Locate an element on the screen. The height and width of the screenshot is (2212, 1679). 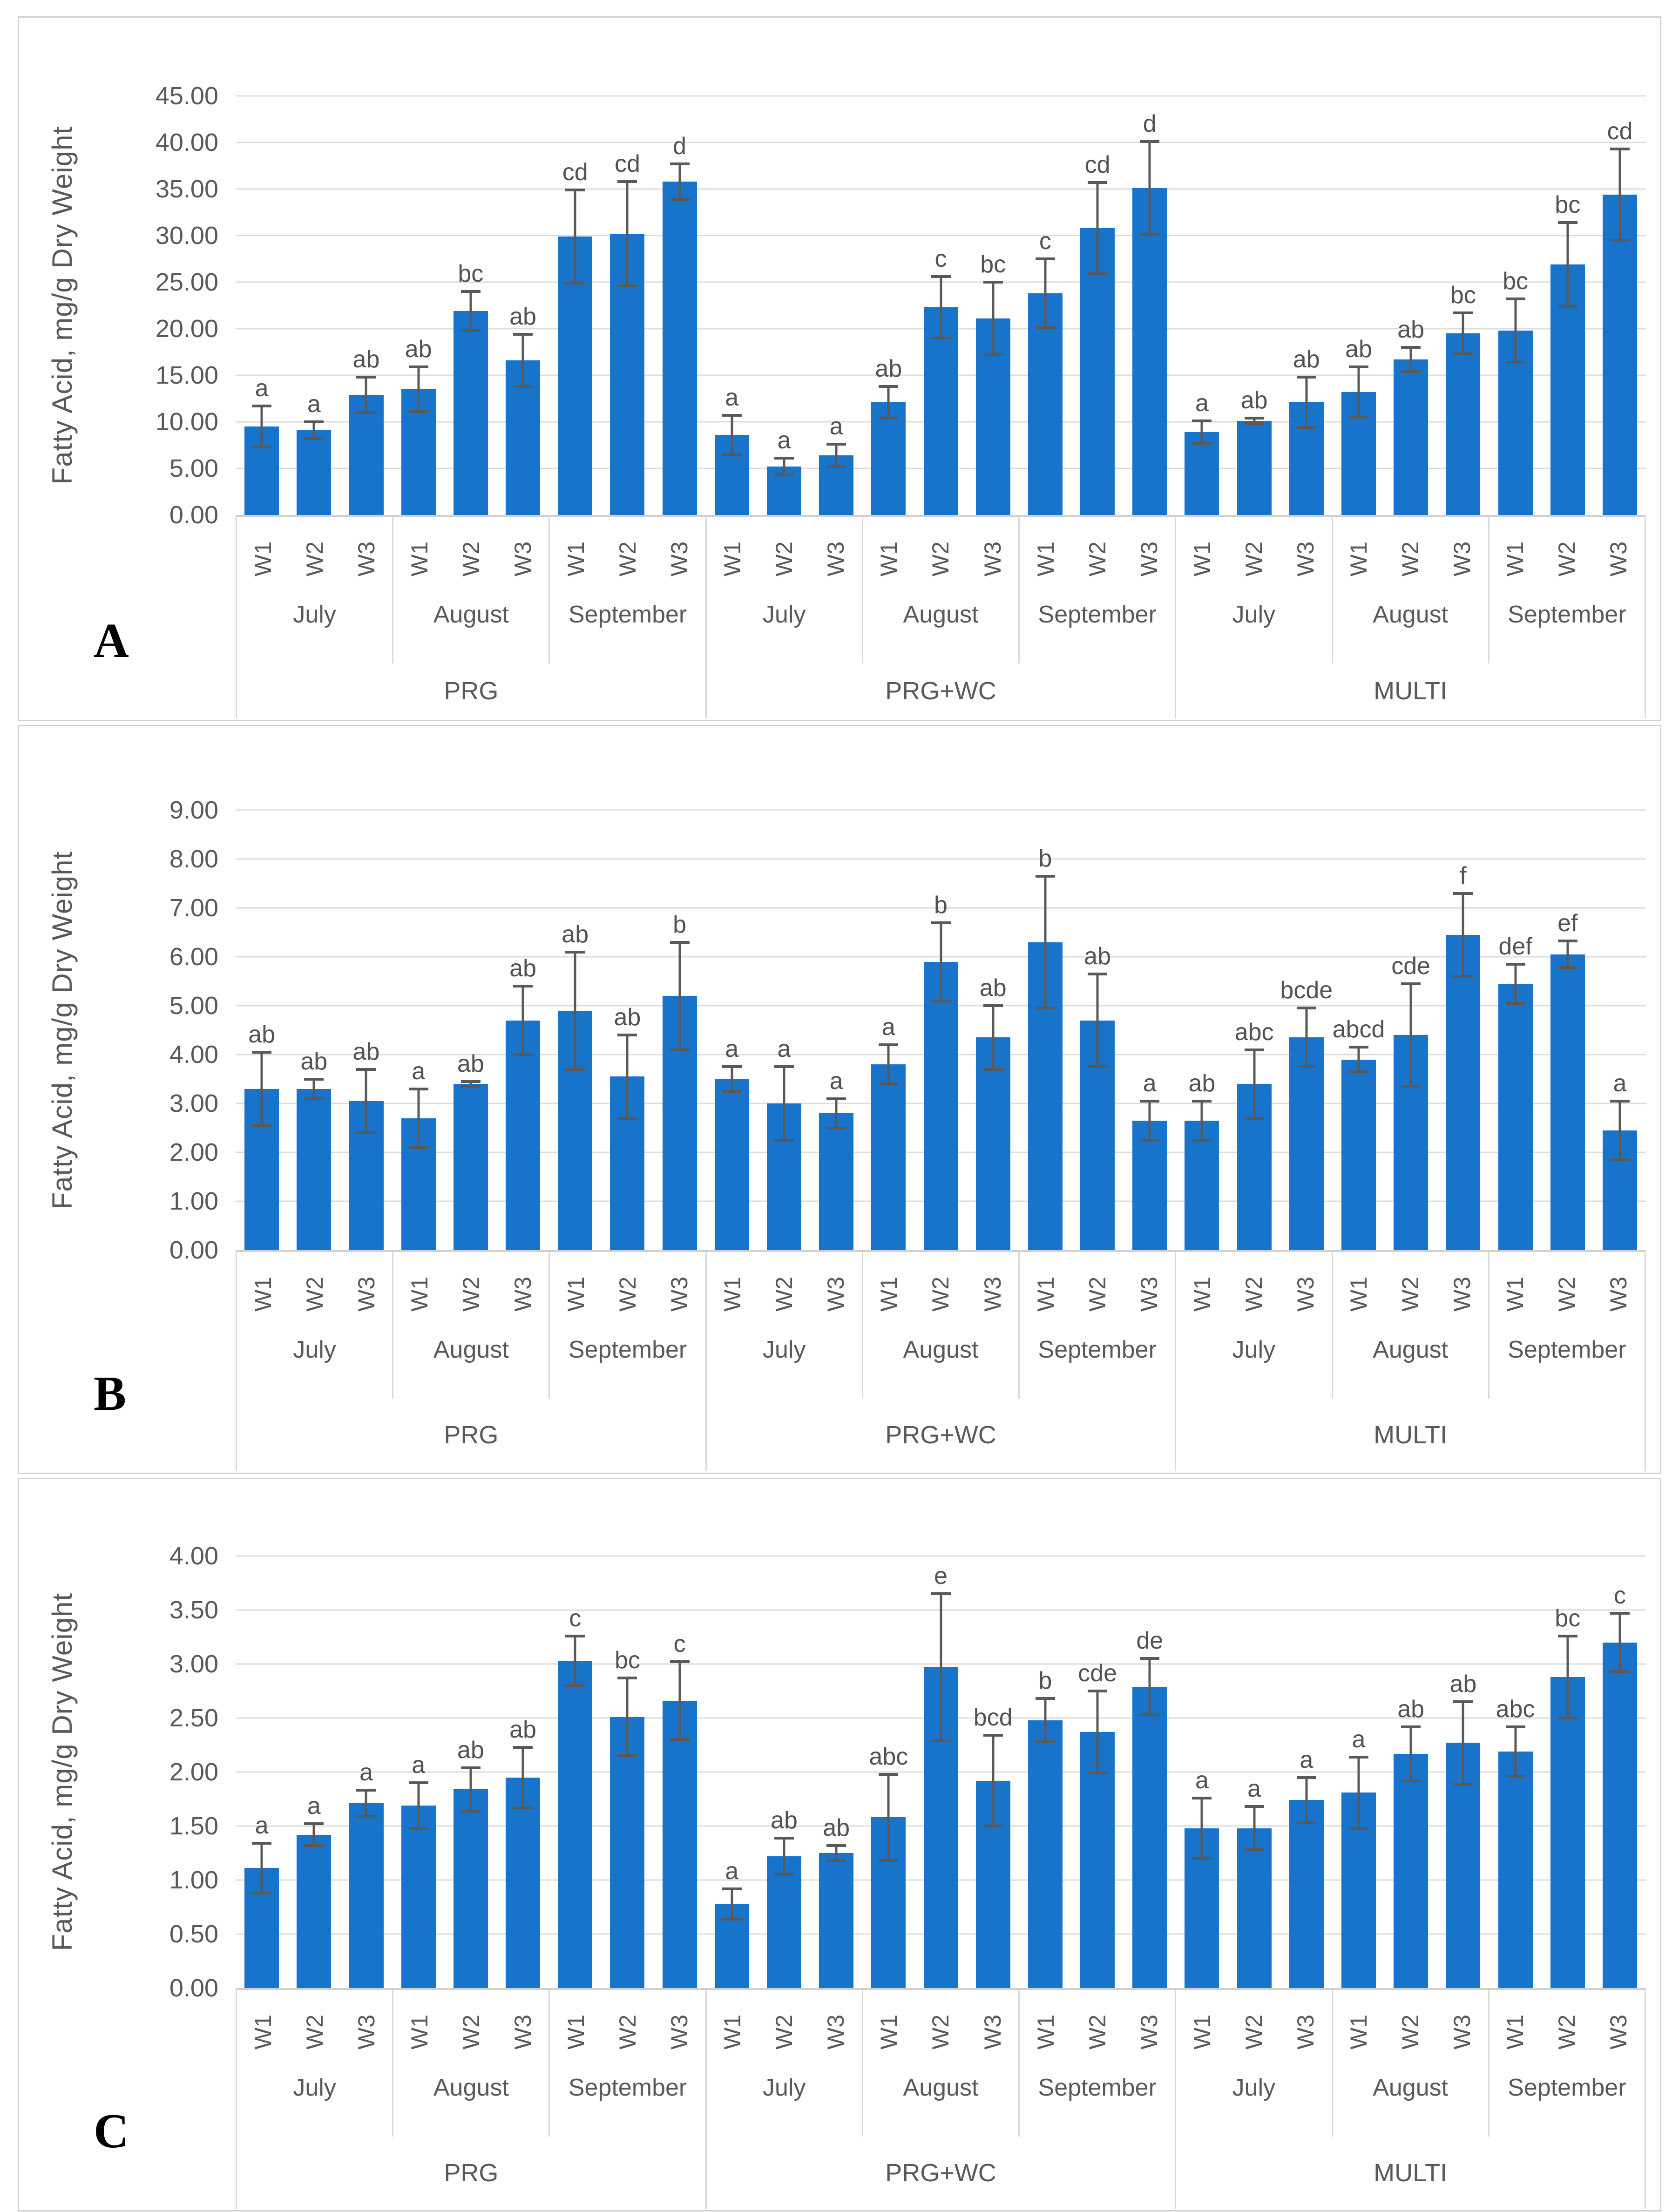
y-axis-title-text: Fatty Acid, mg/g Dry Weight is located at coordinates (62, 1772).